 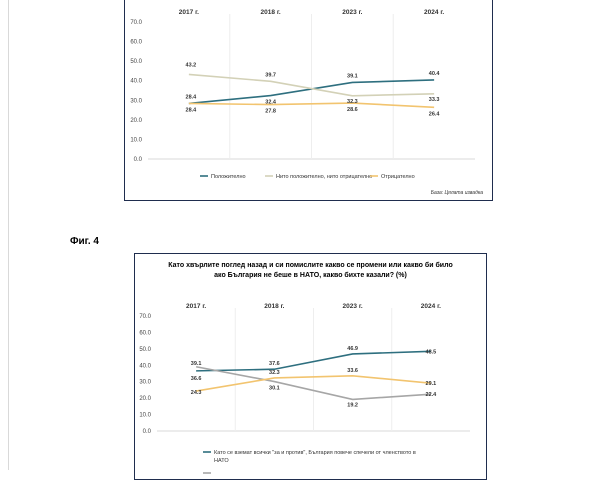 I want to click on data-label: 36.6, so click(x=196, y=379).